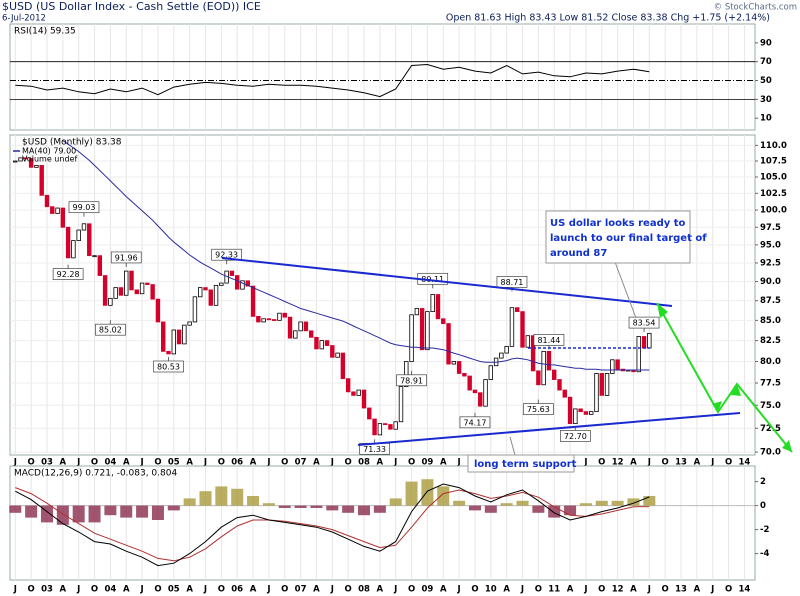  I want to click on x-tick-label: 06, so click(237, 590).